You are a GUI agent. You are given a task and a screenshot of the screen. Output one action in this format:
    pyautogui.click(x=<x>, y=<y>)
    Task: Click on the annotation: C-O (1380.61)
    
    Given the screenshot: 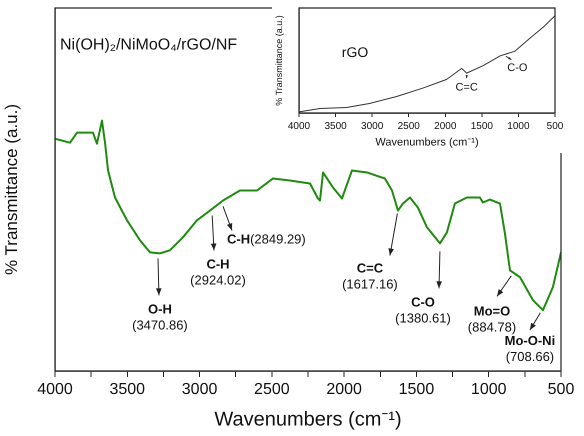 What is the action you would take?
    pyautogui.click(x=423, y=310)
    